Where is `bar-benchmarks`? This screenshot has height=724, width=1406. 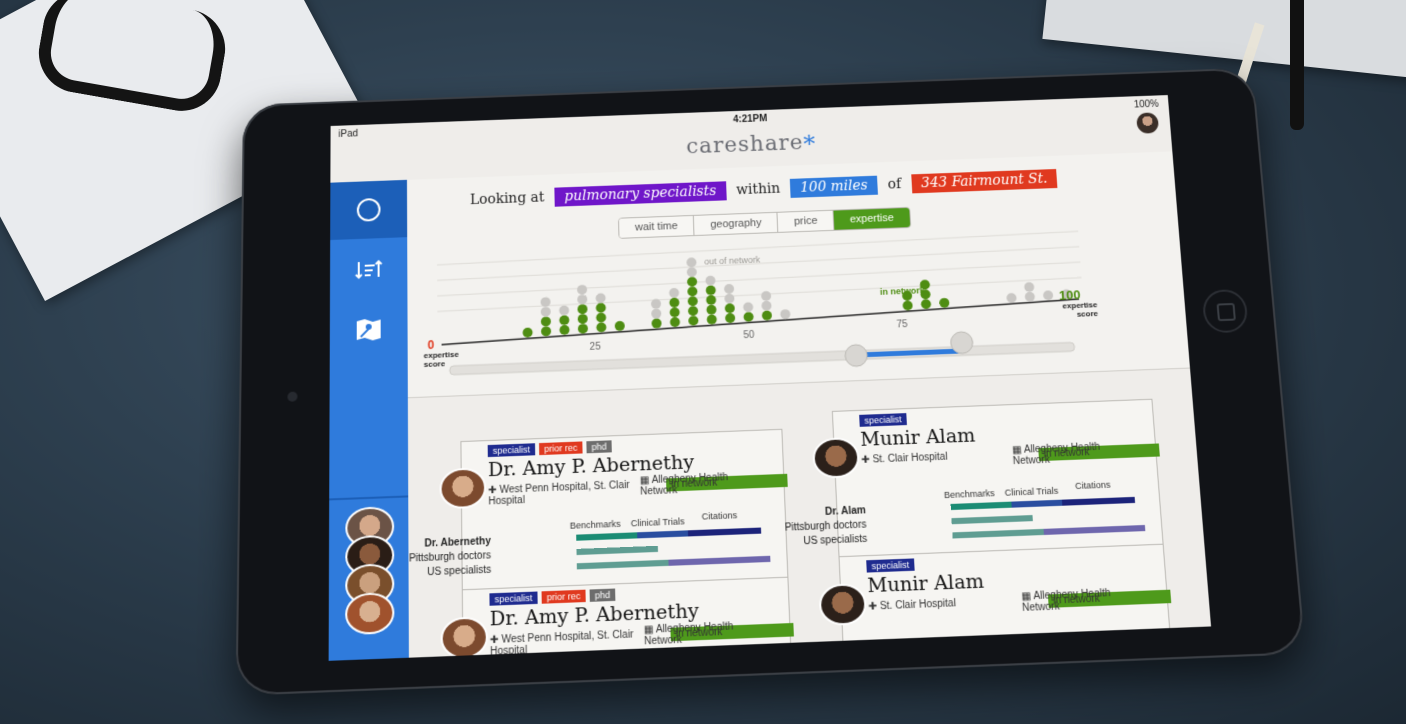
bar-benchmarks is located at coordinates (981, 506).